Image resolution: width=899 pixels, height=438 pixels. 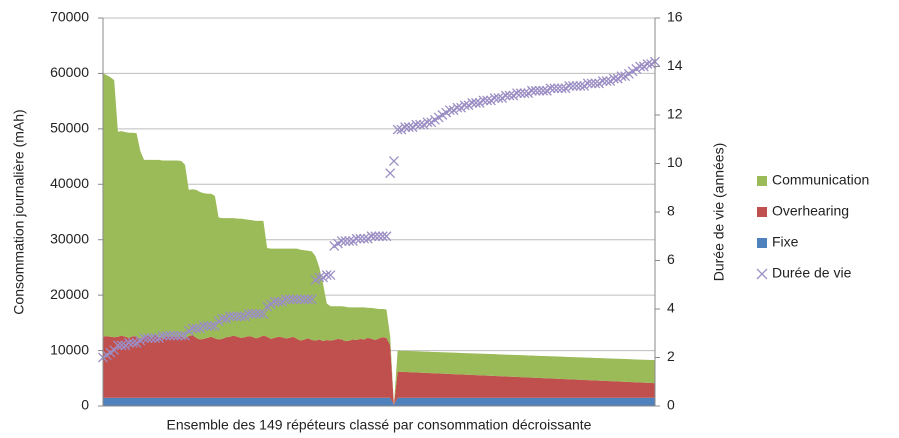 I want to click on y-tick-label: 50000, so click(x=69, y=128).